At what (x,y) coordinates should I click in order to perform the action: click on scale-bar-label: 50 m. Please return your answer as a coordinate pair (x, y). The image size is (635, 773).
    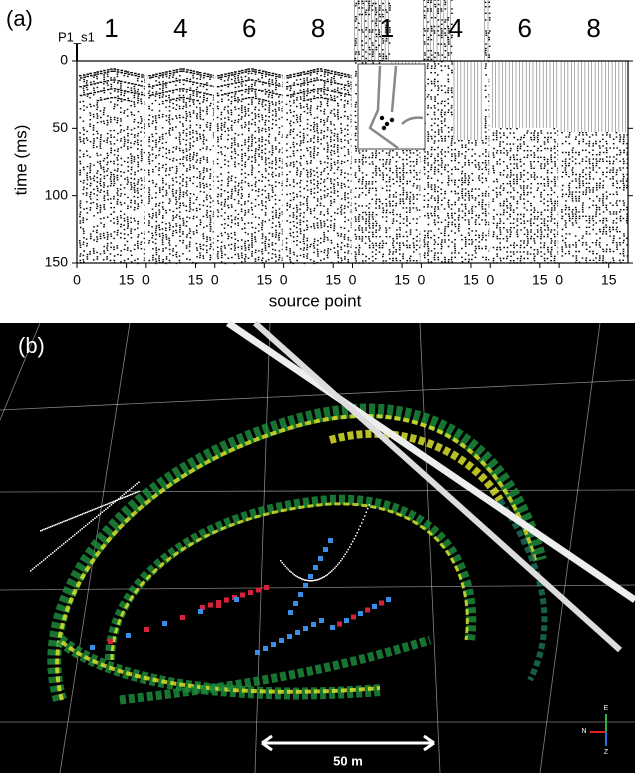
    Looking at the image, I should click on (348, 760).